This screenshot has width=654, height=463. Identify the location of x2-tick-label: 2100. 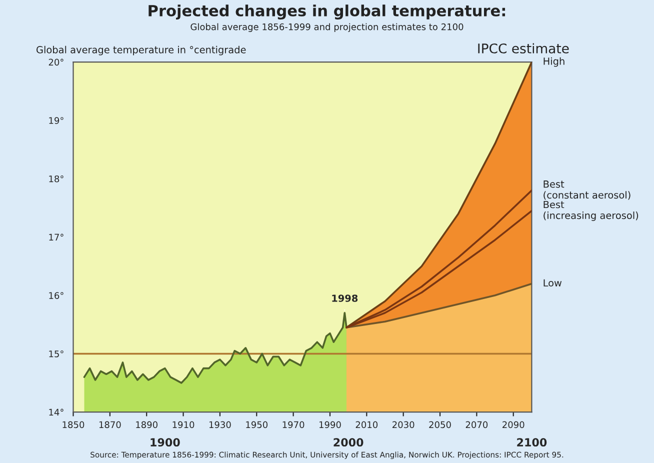
(532, 442).